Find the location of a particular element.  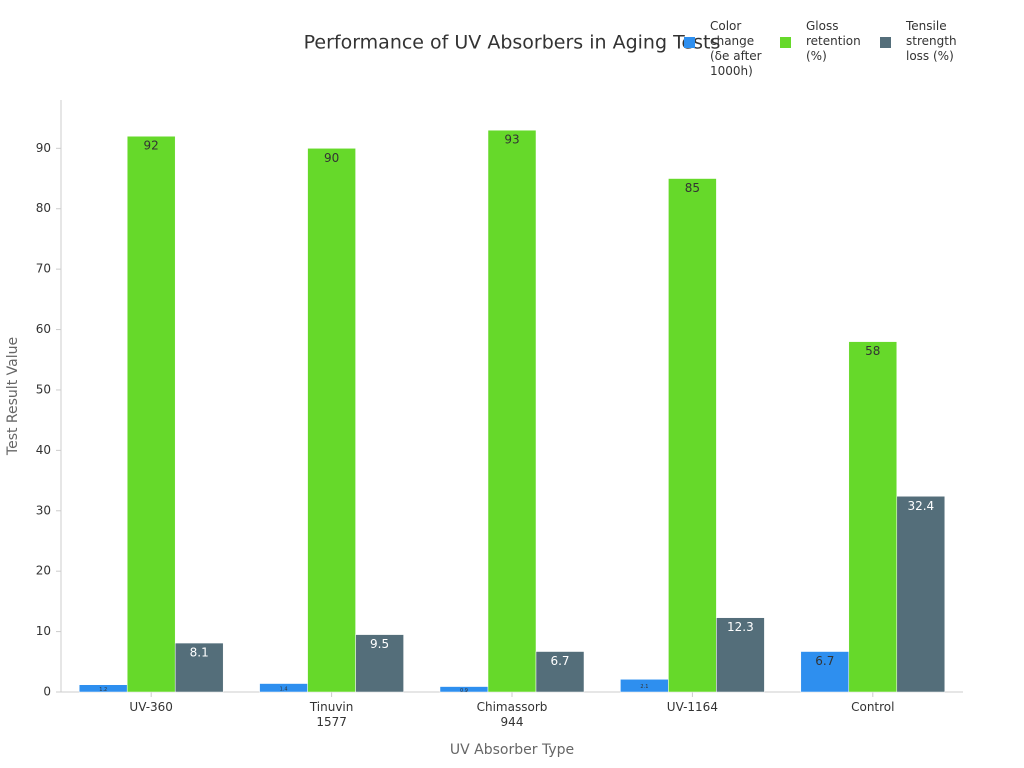

x-tick-label: UV-360 is located at coordinates (151, 707).